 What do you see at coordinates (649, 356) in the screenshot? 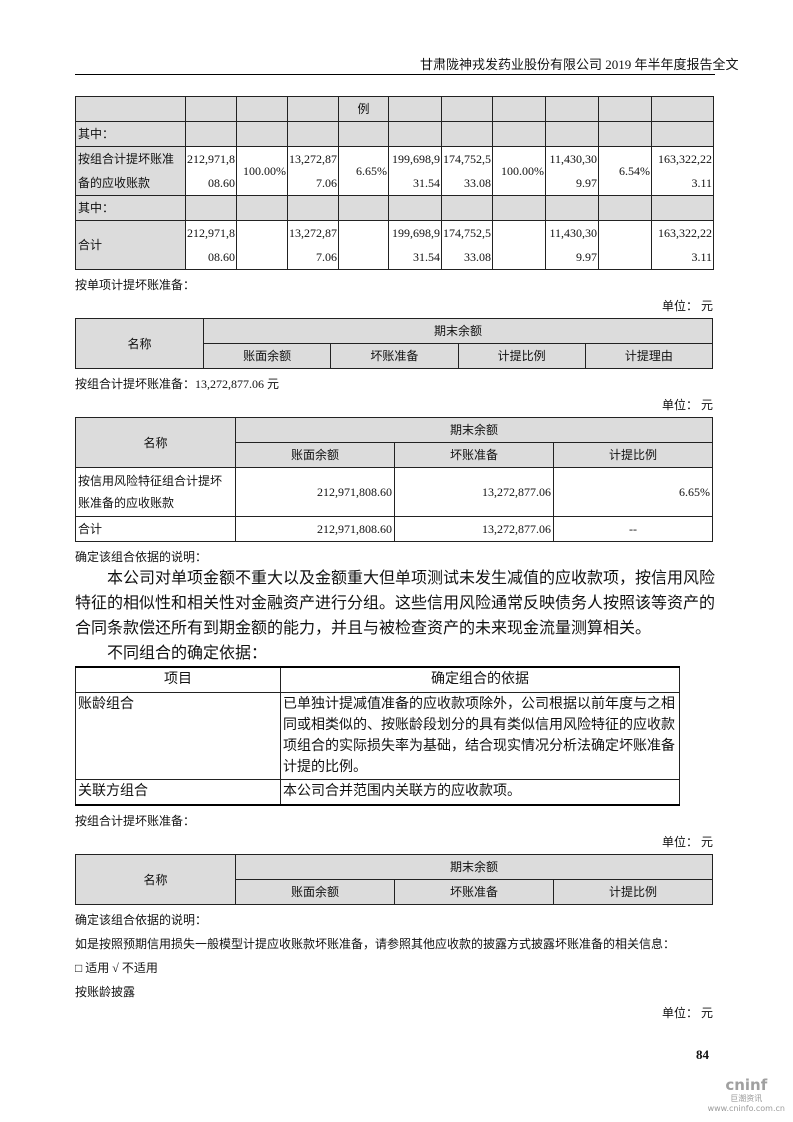
I see `col-header: 计提理由` at bounding box center [649, 356].